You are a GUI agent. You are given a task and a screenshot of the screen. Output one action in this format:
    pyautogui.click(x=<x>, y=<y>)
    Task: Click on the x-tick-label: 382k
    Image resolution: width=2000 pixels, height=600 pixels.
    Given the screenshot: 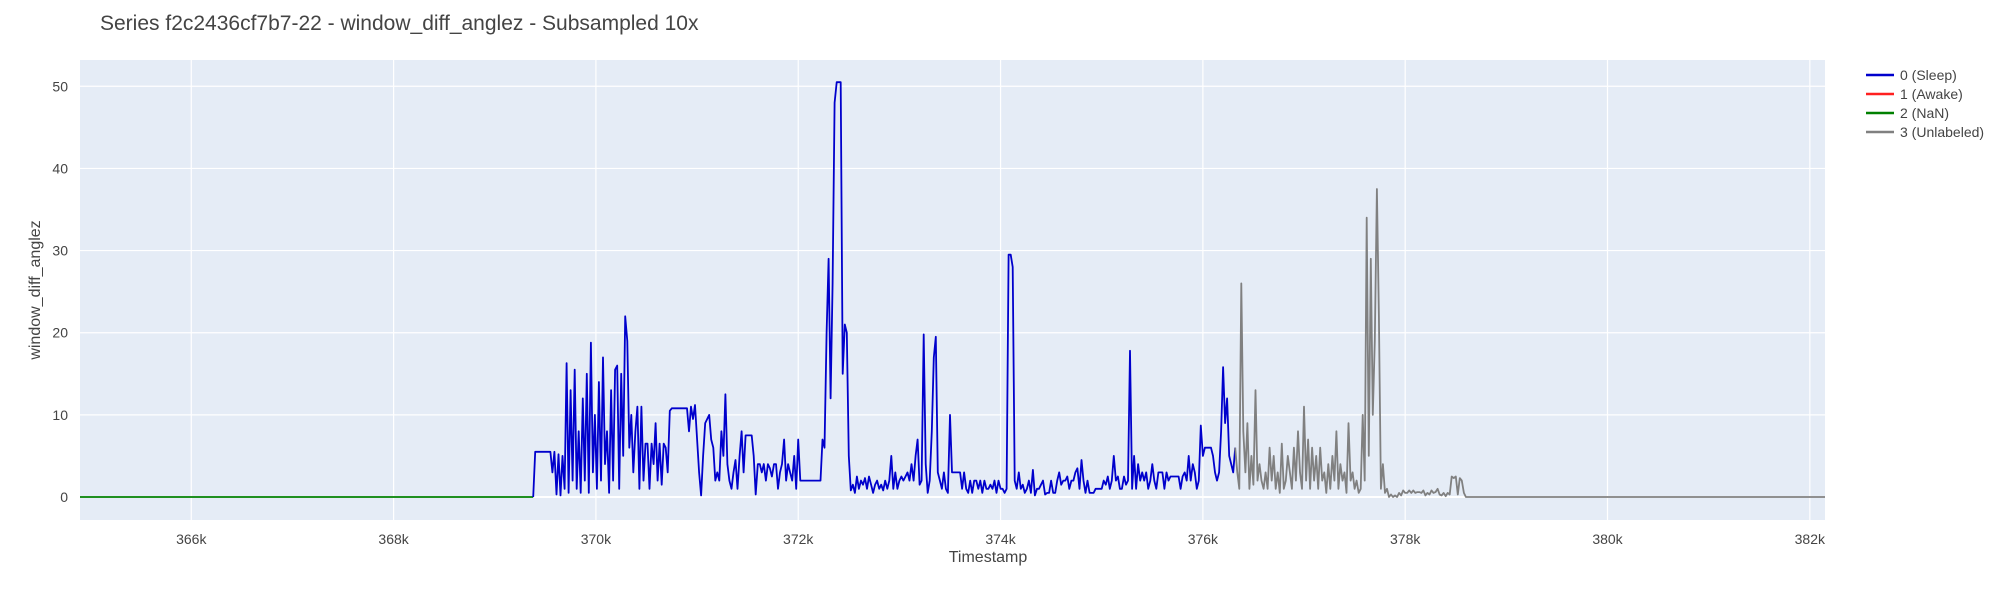 What is the action you would take?
    pyautogui.click(x=1810, y=539)
    